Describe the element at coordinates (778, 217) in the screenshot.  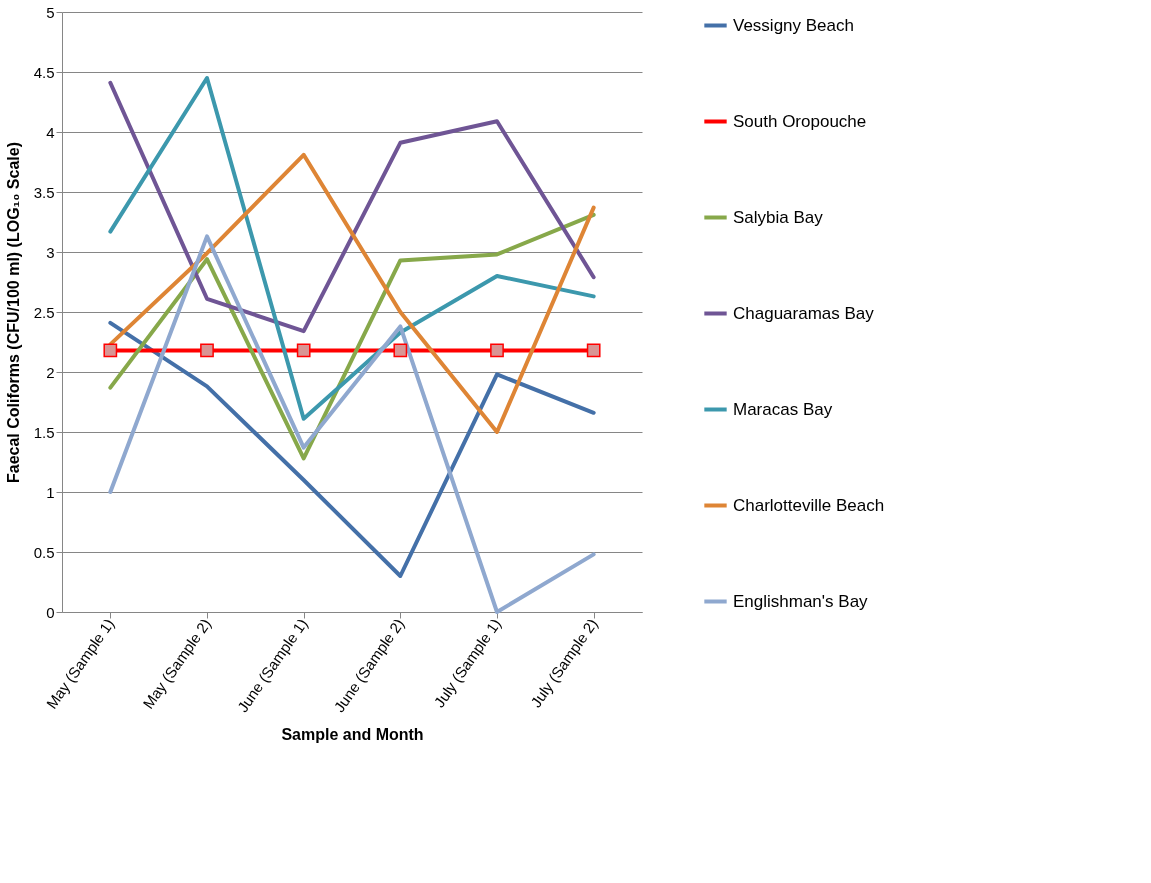
I see `legend-label: Salybia Bay` at that location.